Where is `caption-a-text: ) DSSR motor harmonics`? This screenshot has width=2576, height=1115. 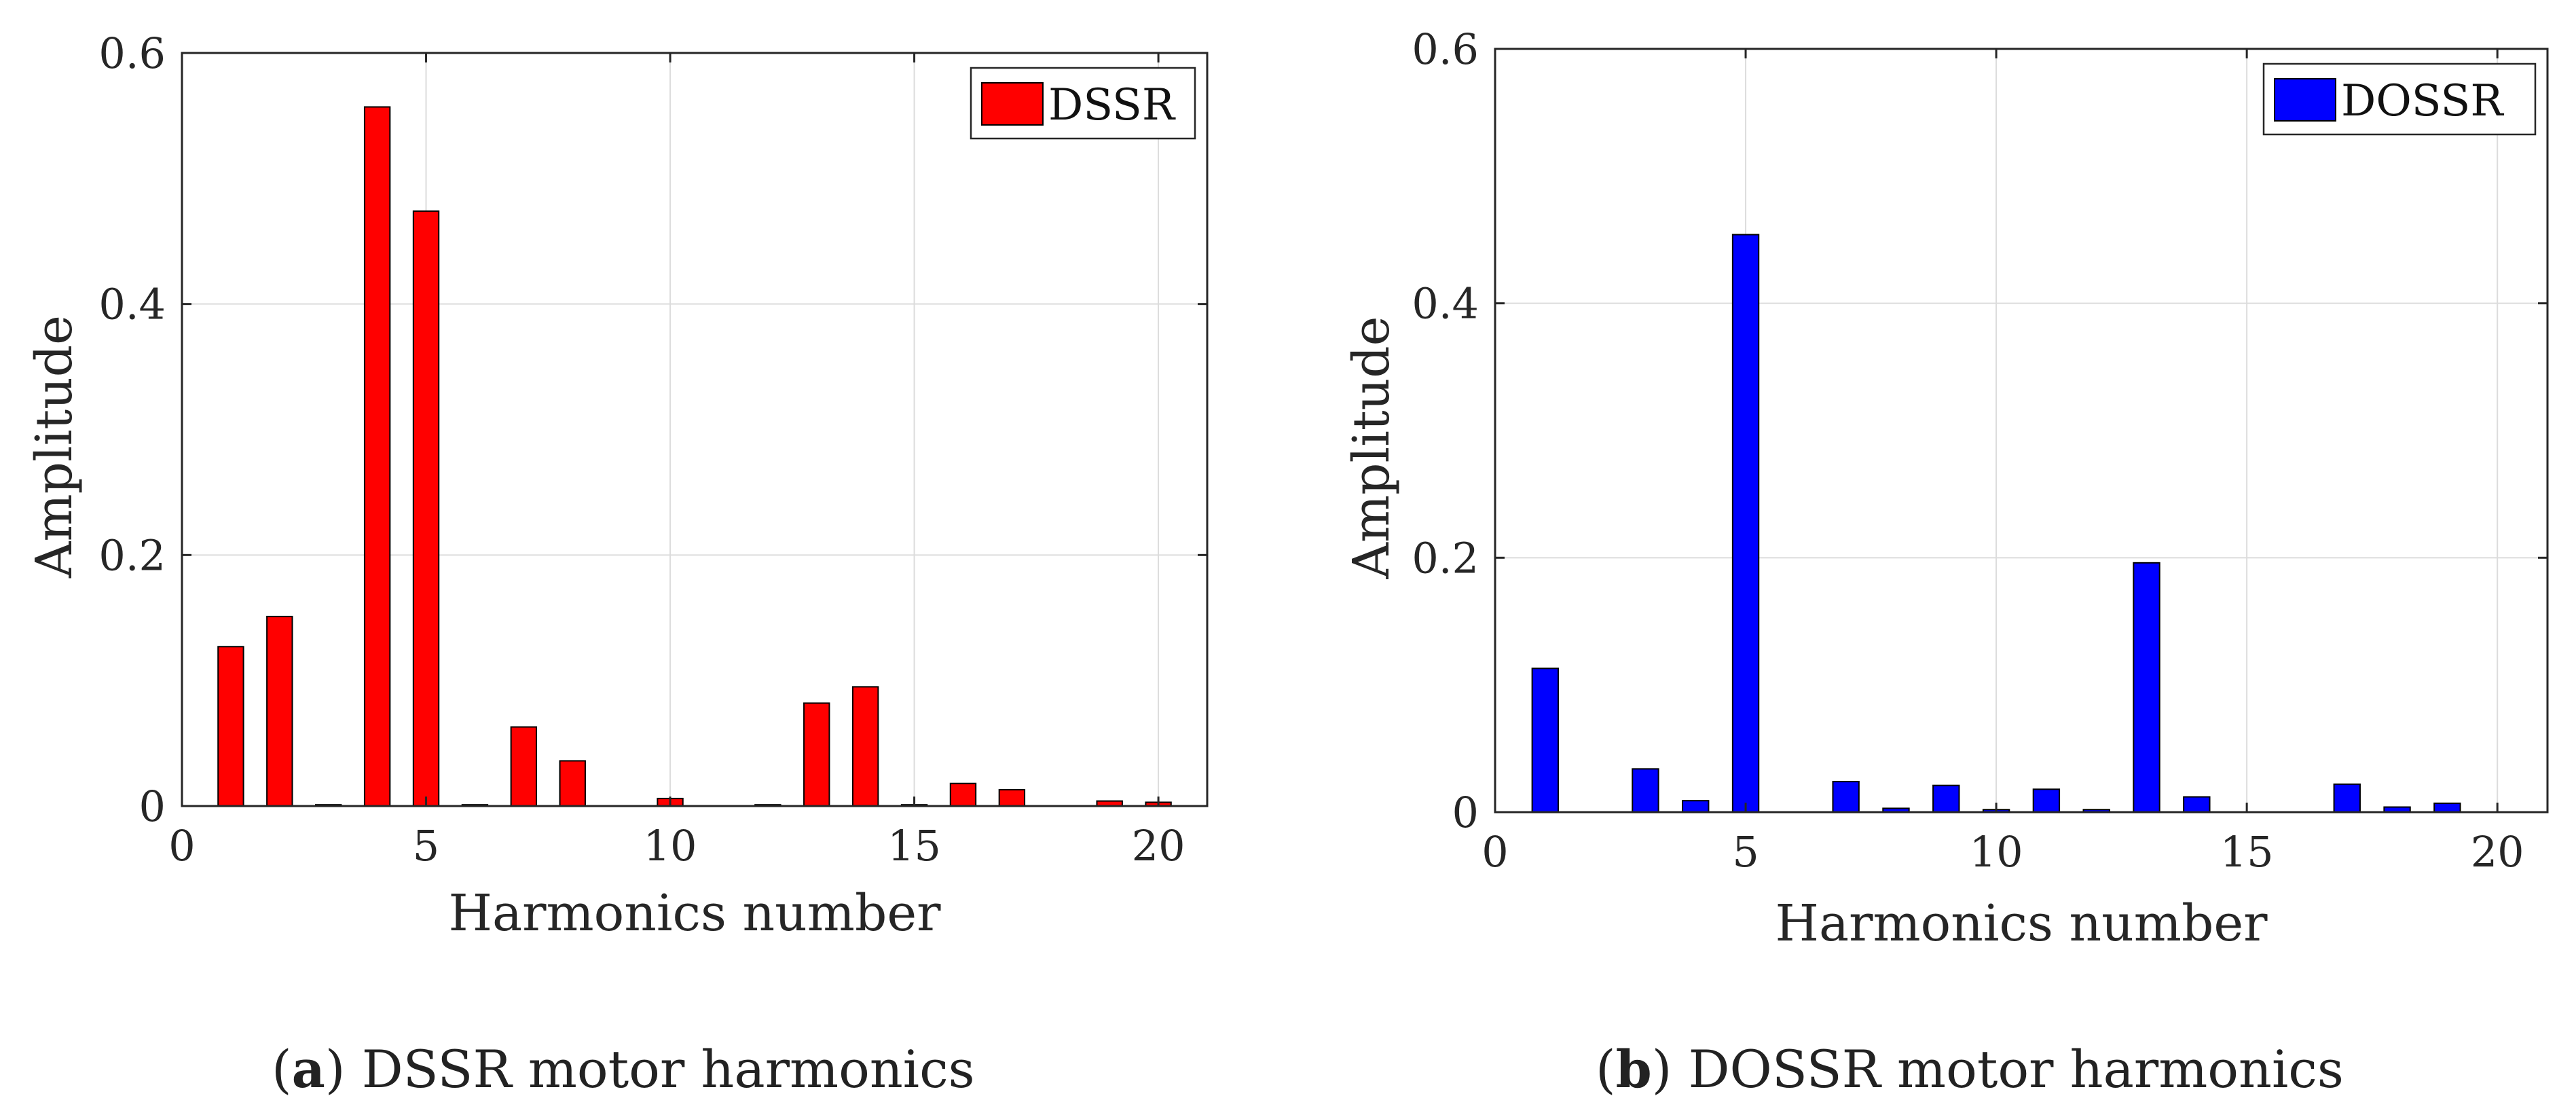
caption-a-text: ) DSSR motor harmonics is located at coordinates (650, 1069).